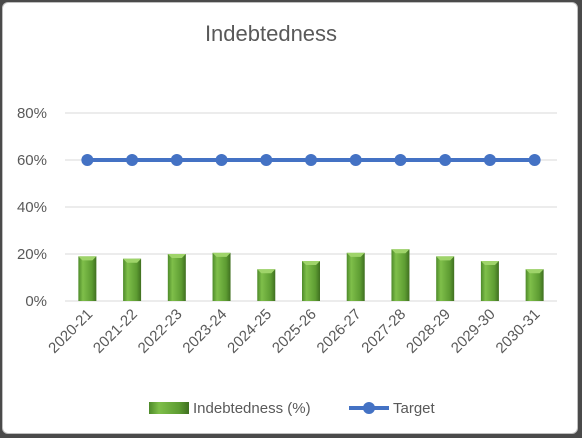 The image size is (582, 438). Describe the element at coordinates (169, 408) in the screenshot. I see `legend-swatch-indebtedness` at that location.